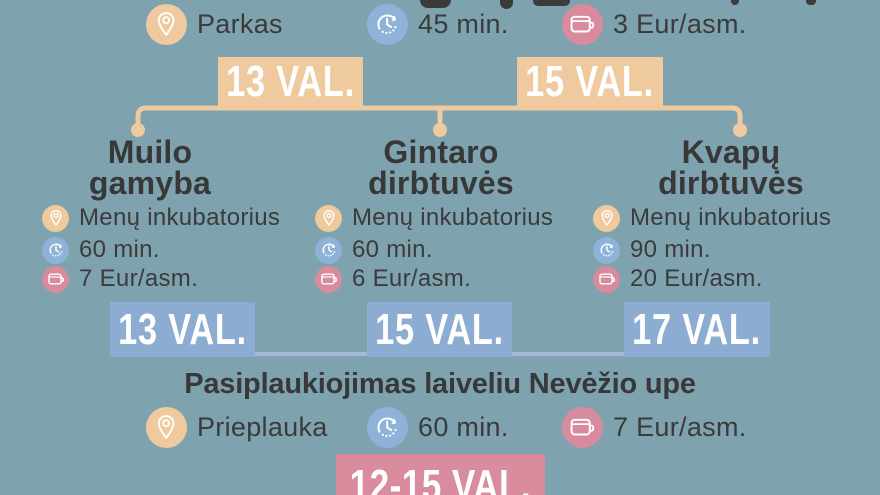 Image resolution: width=880 pixels, height=495 pixels. What do you see at coordinates (150, 167) in the screenshot?
I see `workshop-title: Muilo gamyba` at bounding box center [150, 167].